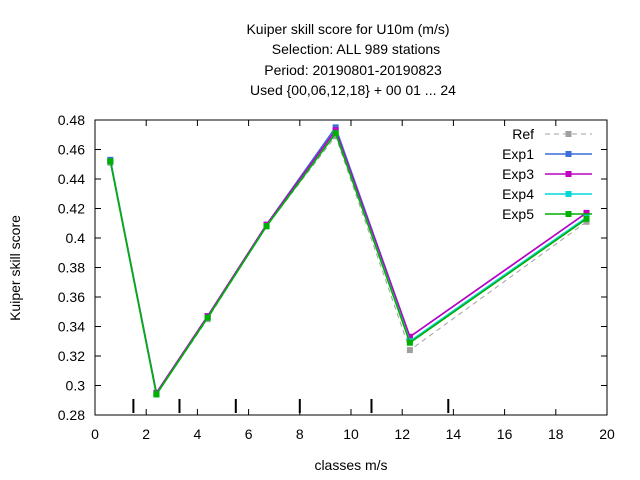 The height and width of the screenshot is (480, 640). Describe the element at coordinates (518, 174) in the screenshot. I see `legend-label: Exp3` at that location.